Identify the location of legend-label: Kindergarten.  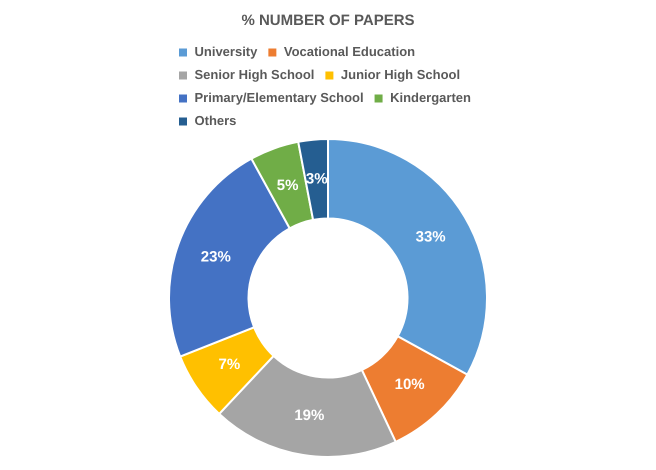
(431, 98).